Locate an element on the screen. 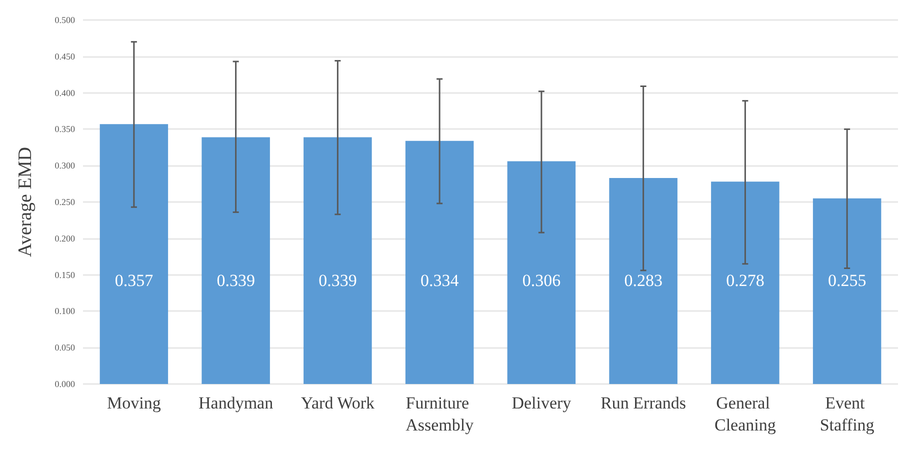  x-tick-label: Event Staffing is located at coordinates (847, 414).